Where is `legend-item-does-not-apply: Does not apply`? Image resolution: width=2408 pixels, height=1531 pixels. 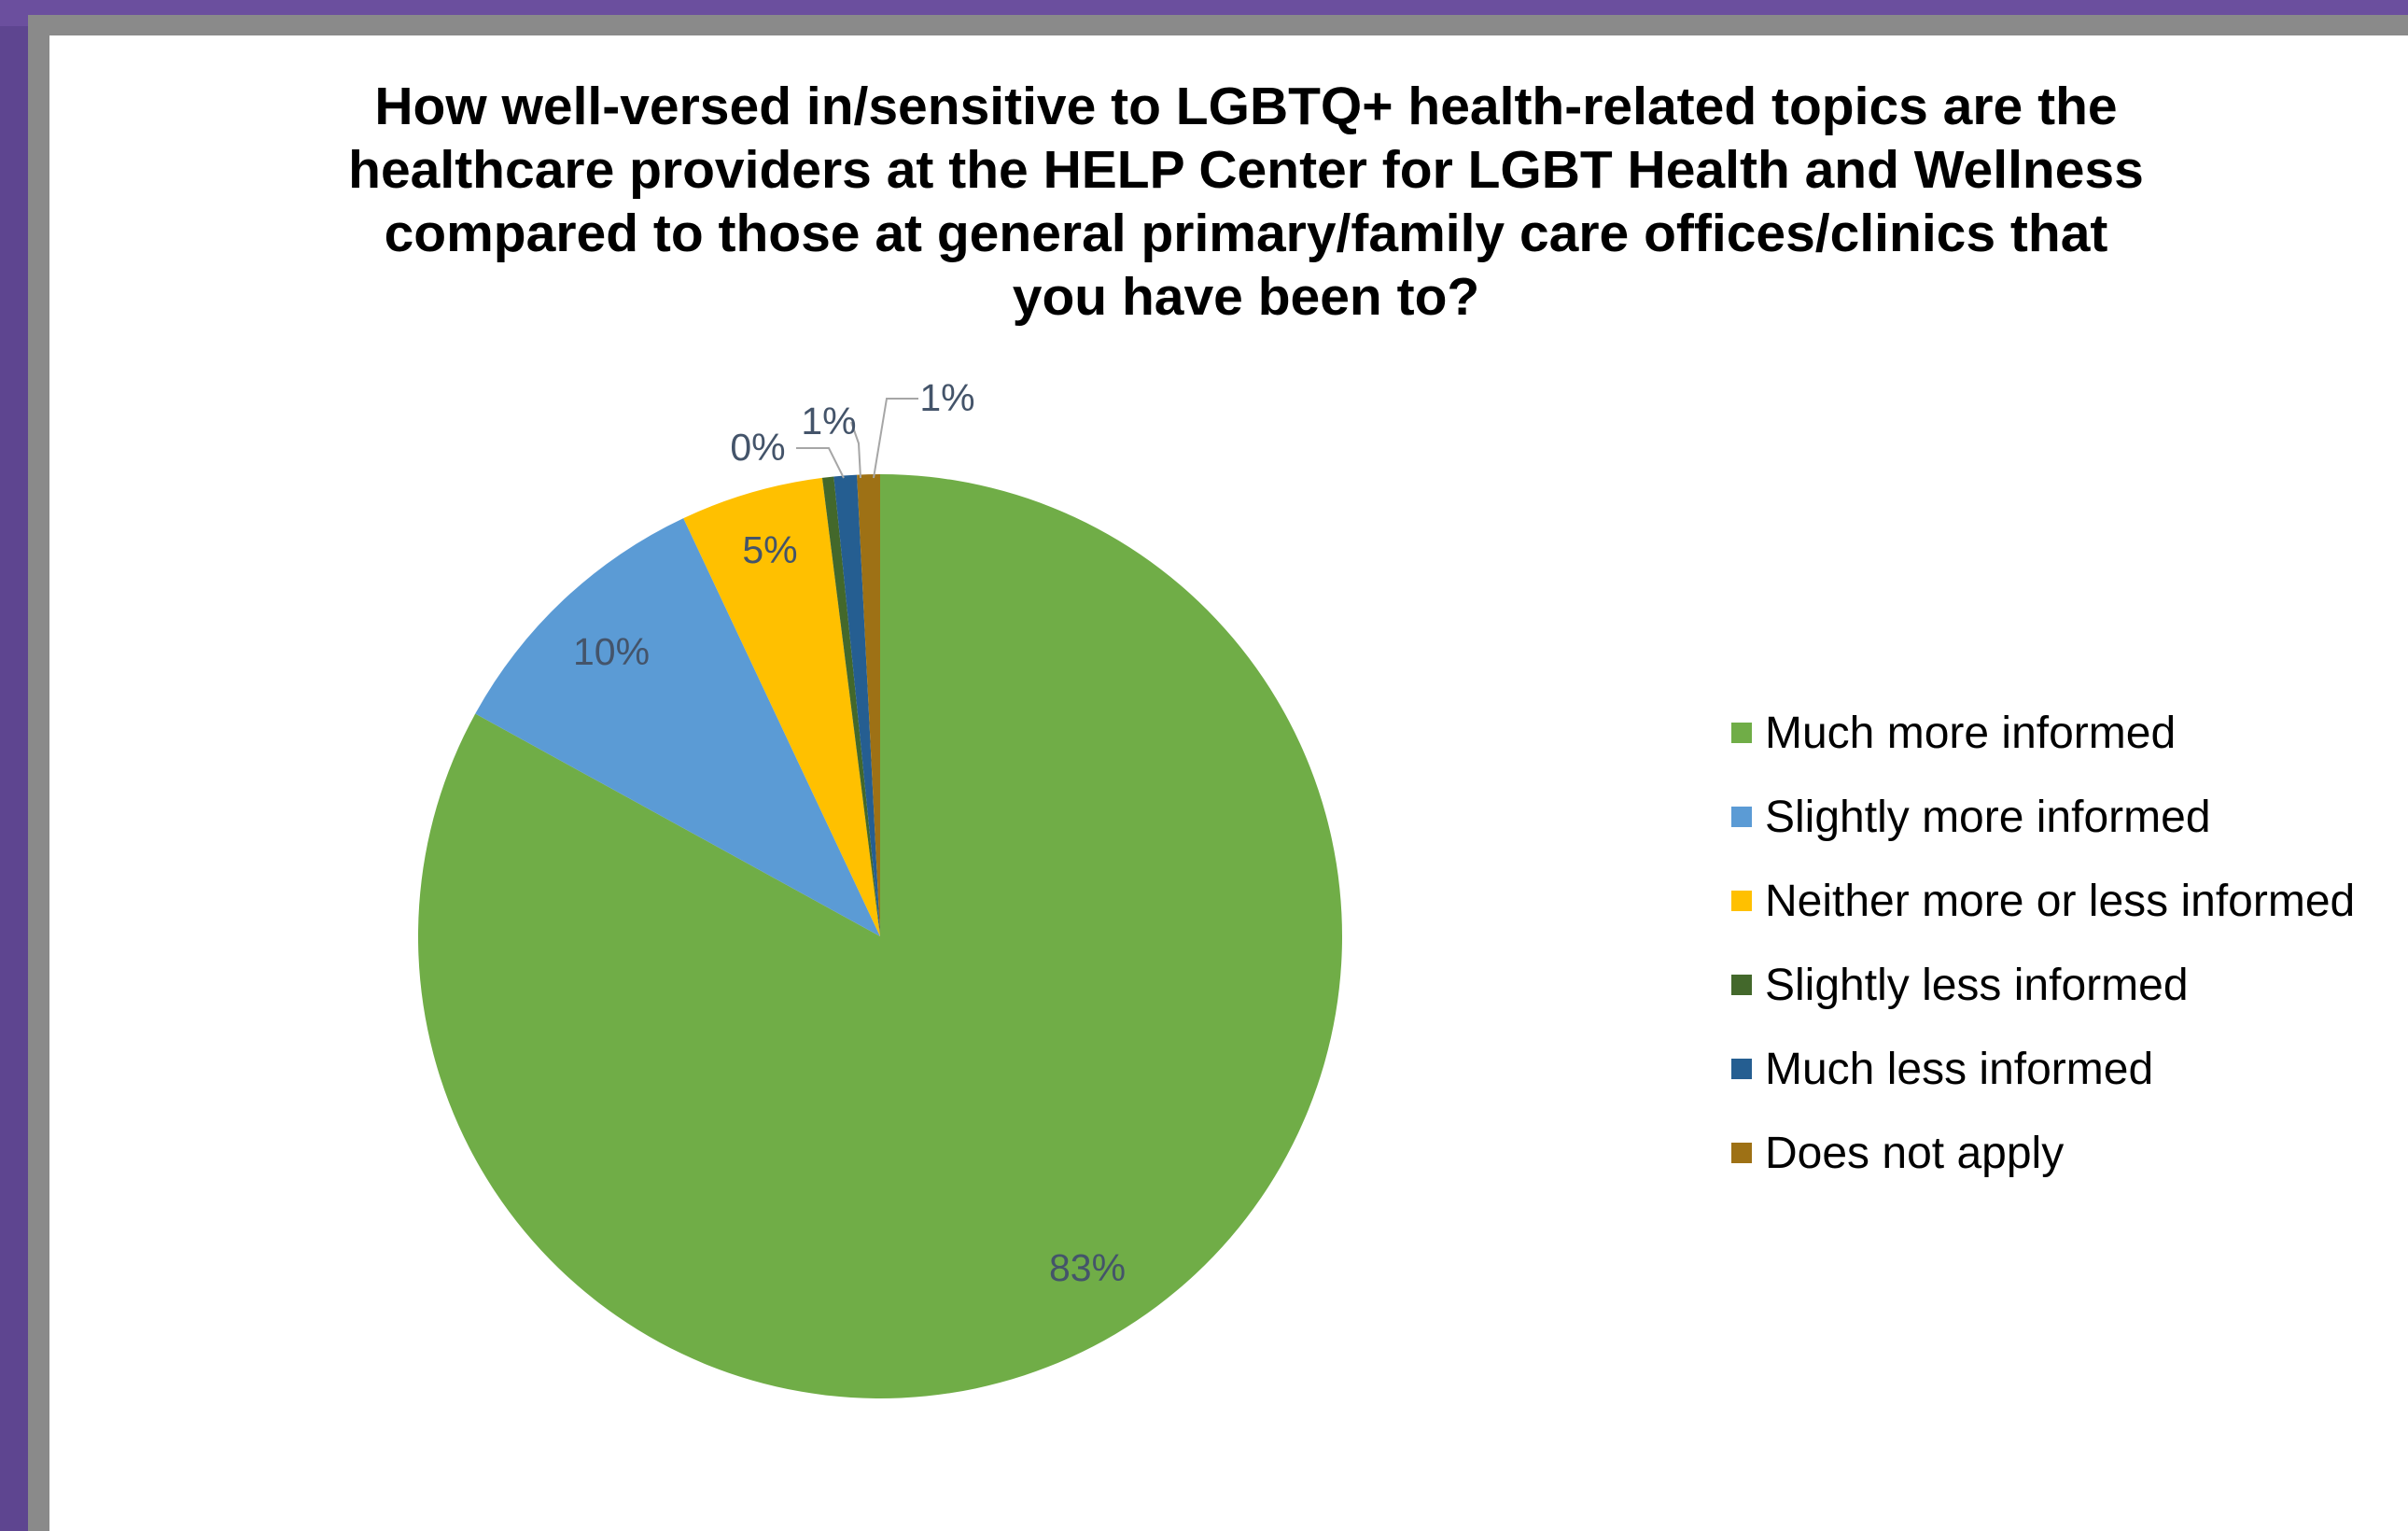 legend-item-does-not-apply: Does not apply is located at coordinates (2043, 1153).